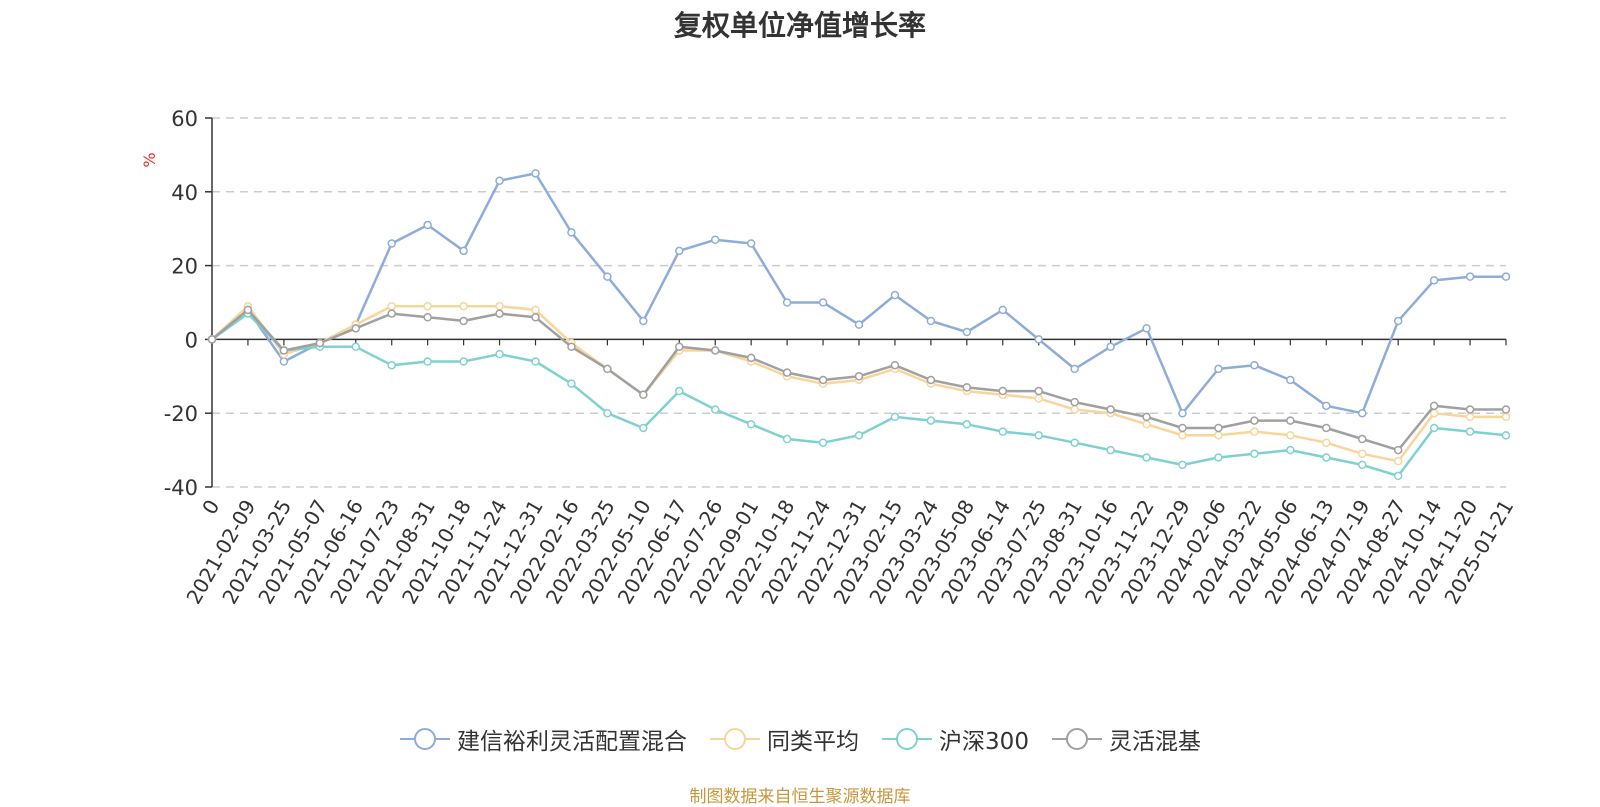 This screenshot has height=807, width=1600. Describe the element at coordinates (784, 739) in the screenshot. I see `legend-item: 同类平均` at that location.